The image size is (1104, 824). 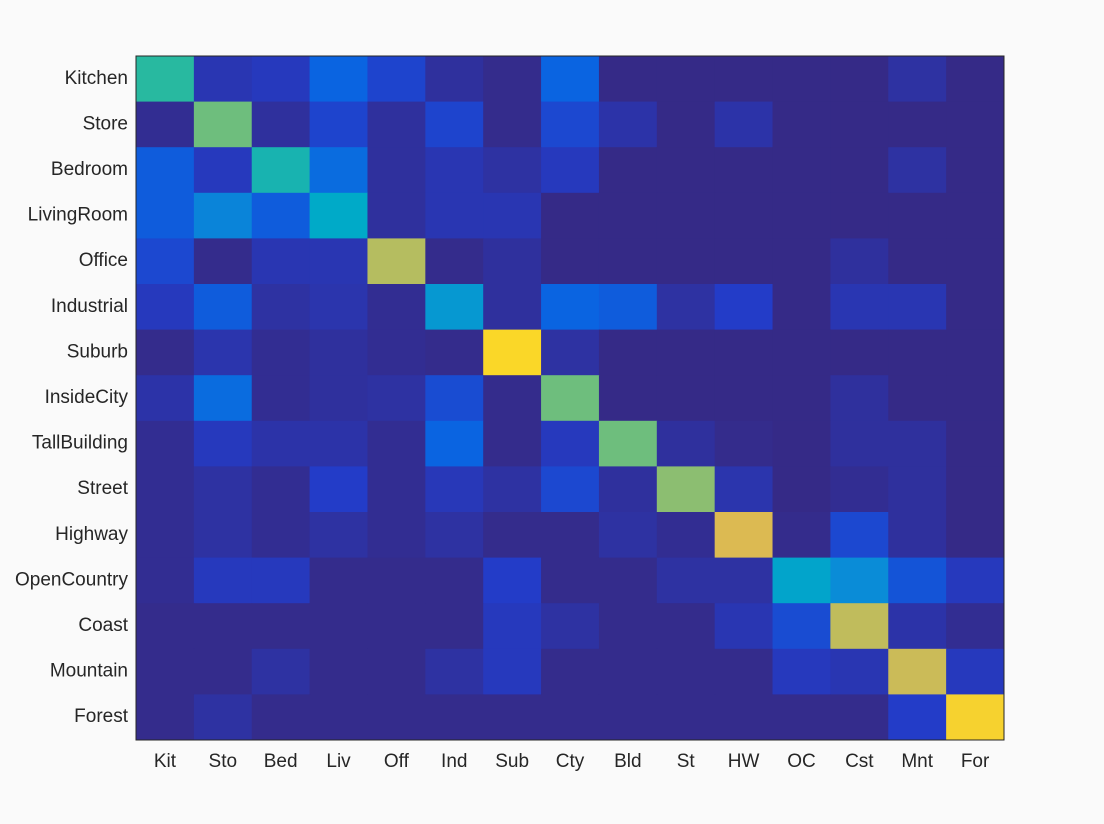 I want to click on y-tick-label: LivingRoom, so click(x=78, y=215).